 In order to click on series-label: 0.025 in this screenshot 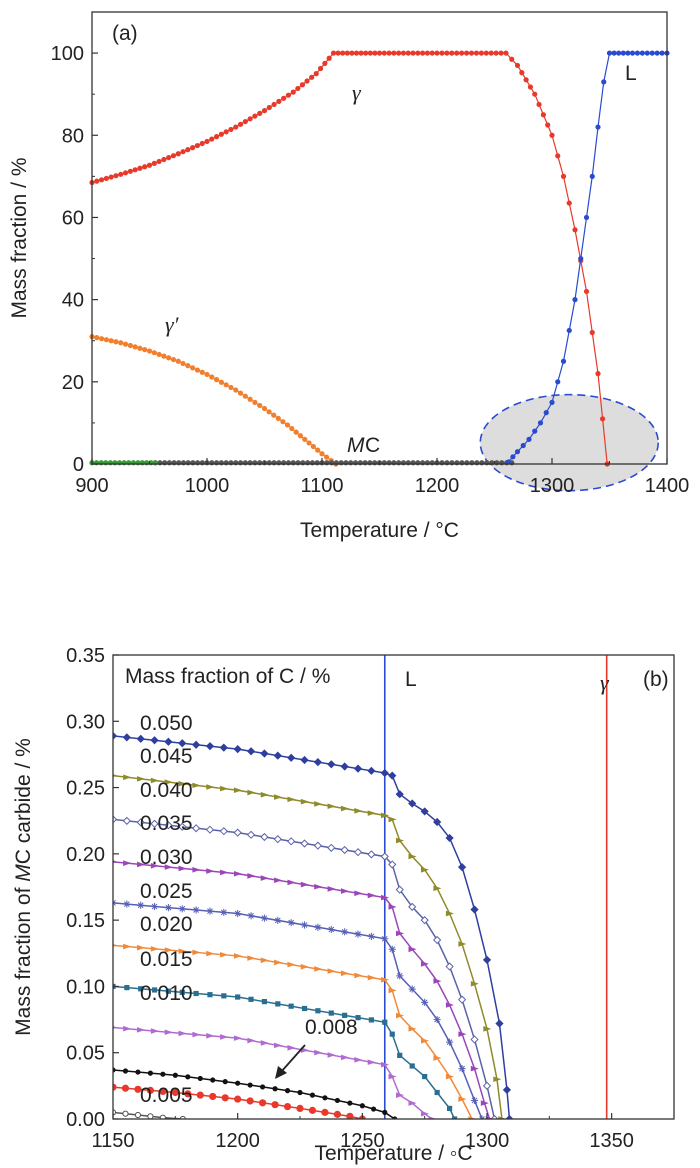, I will do `click(166, 891)`.